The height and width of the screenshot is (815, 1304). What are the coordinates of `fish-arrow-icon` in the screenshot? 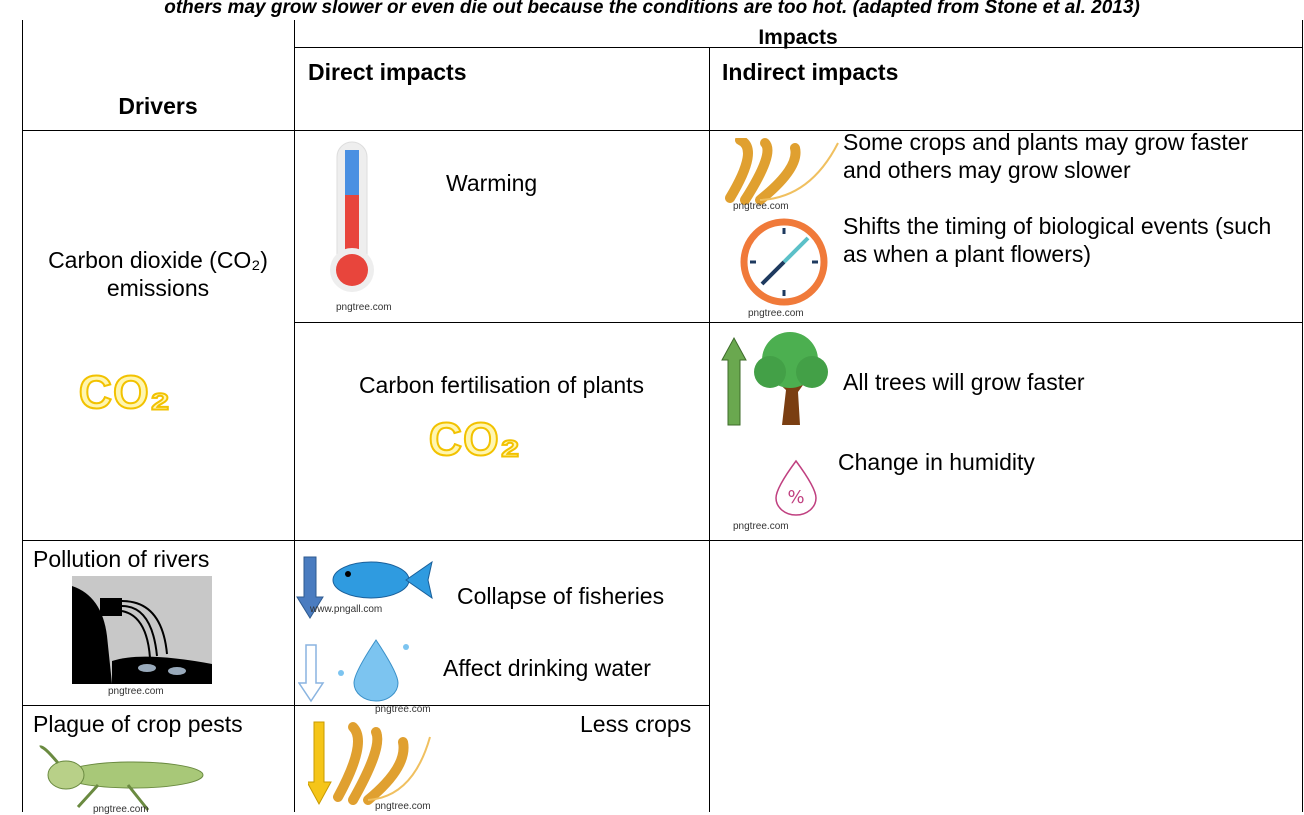 It's located at (364, 587).